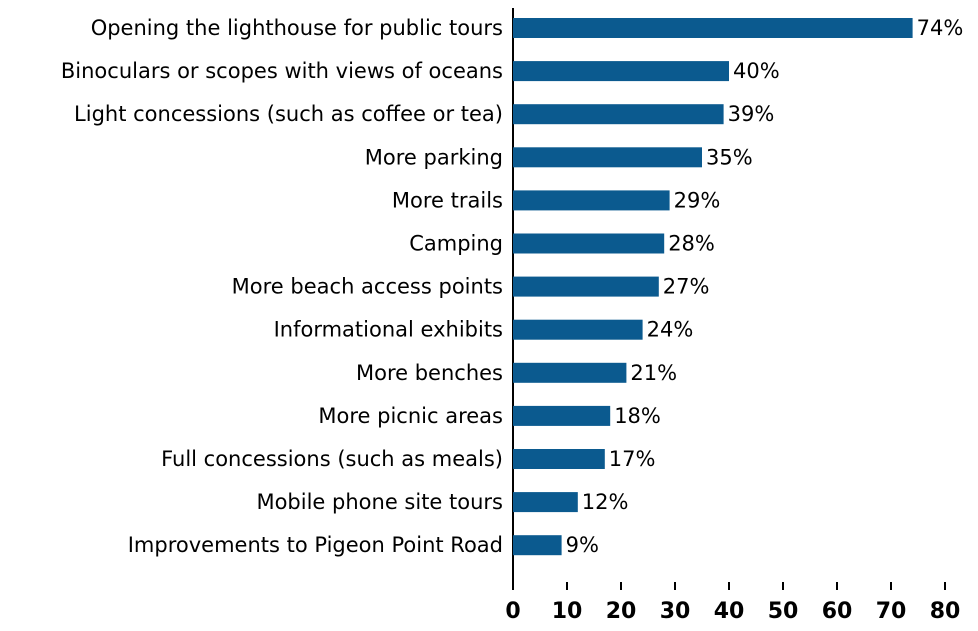 Image resolution: width=978 pixels, height=631 pixels. What do you see at coordinates (315, 545) in the screenshot?
I see `category-label: Improvements to Pigeon Point Road` at bounding box center [315, 545].